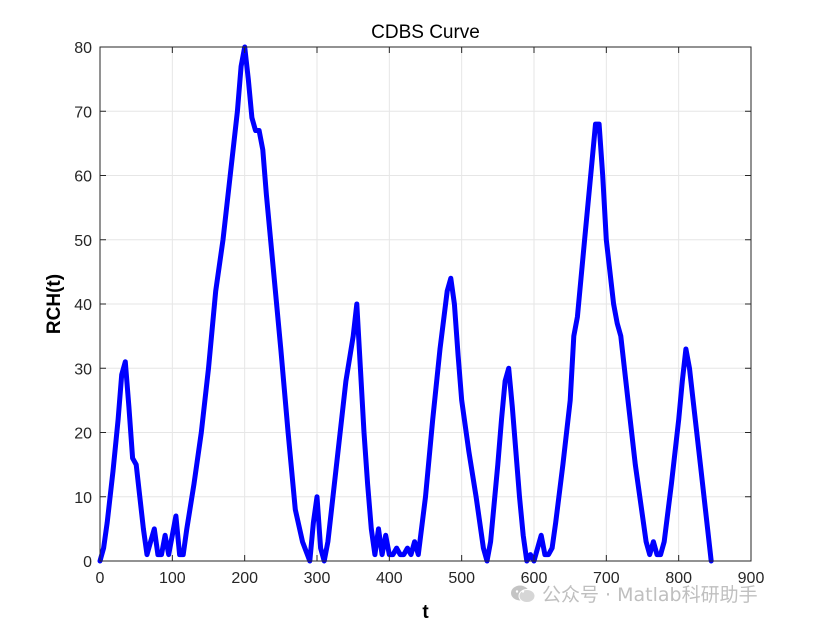 The height and width of the screenshot is (624, 828). Describe the element at coordinates (650, 595) in the screenshot. I see `watermark-text: 公众号 · Matlab科研助手` at that location.